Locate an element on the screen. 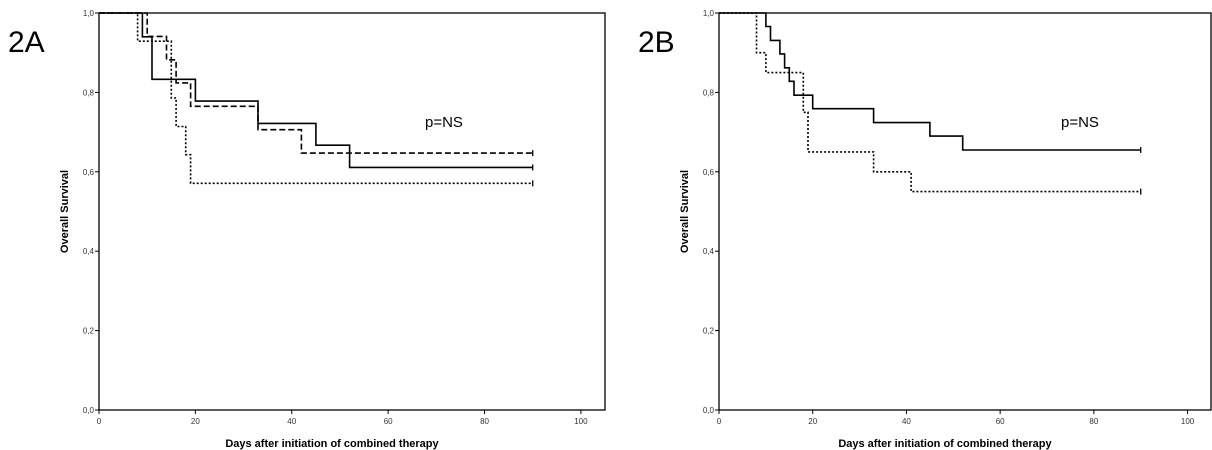 The width and height of the screenshot is (1212, 450). survival-curve-dashed is located at coordinates (316, 83).